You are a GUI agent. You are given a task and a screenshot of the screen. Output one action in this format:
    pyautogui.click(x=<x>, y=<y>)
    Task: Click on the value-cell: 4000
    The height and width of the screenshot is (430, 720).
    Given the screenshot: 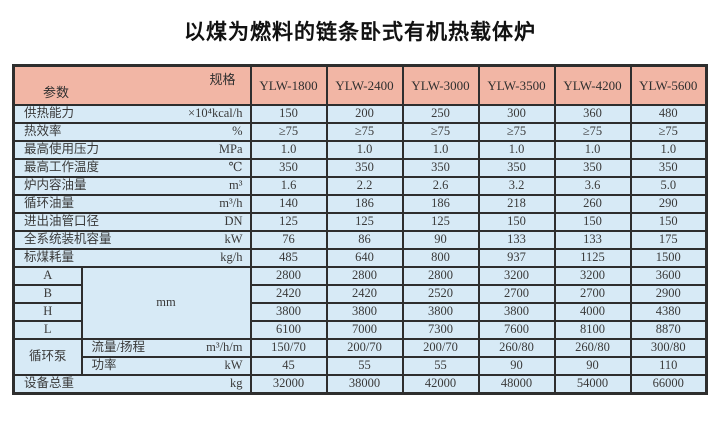 What is the action you would take?
    pyautogui.click(x=592, y=311)
    